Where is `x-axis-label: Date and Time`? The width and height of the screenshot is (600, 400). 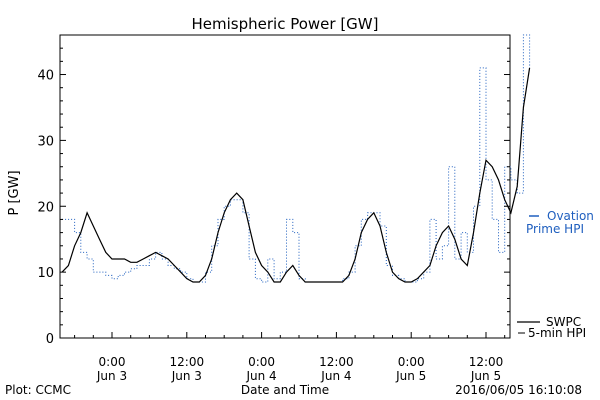
x-axis-label: Date and Time is located at coordinates (285, 390).